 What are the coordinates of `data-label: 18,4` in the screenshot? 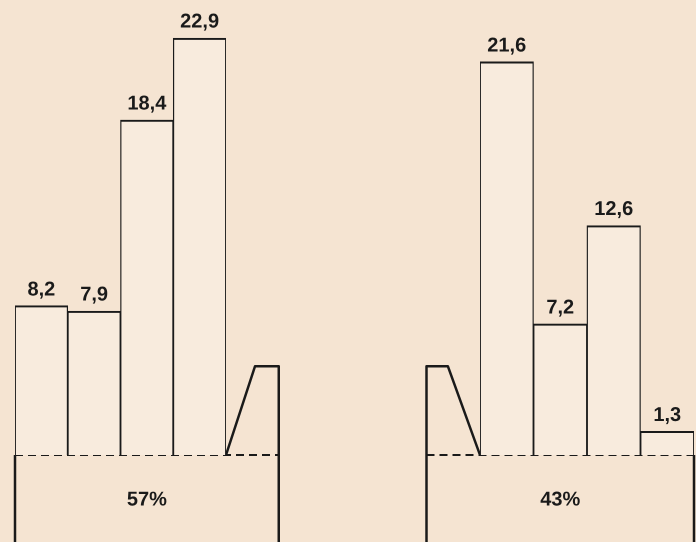 It's located at (147, 103).